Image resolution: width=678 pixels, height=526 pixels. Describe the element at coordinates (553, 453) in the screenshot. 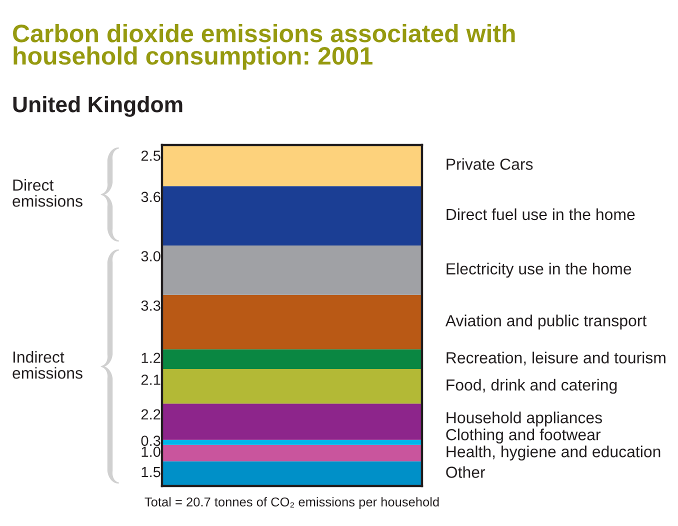

I see `series-label: Health, hygiene and education` at that location.